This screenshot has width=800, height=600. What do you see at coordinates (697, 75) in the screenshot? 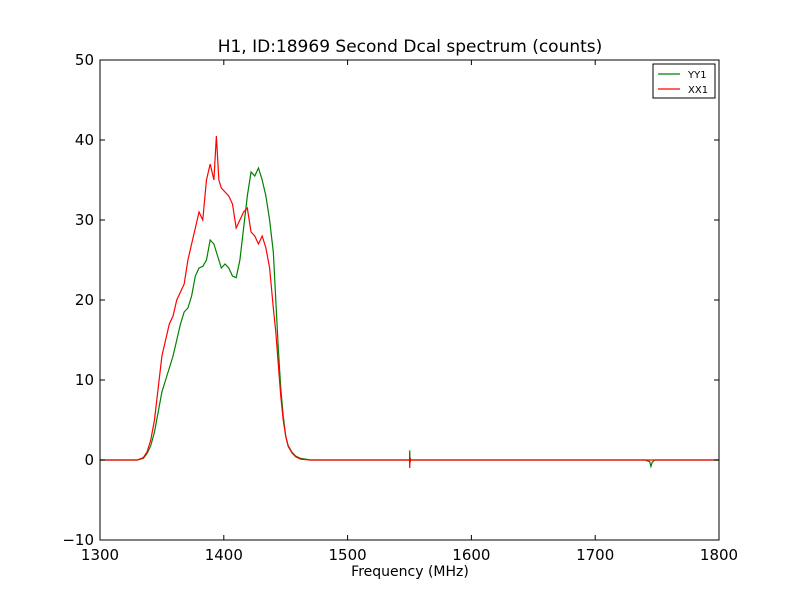
I see `legend-label: YY1` at bounding box center [697, 75].